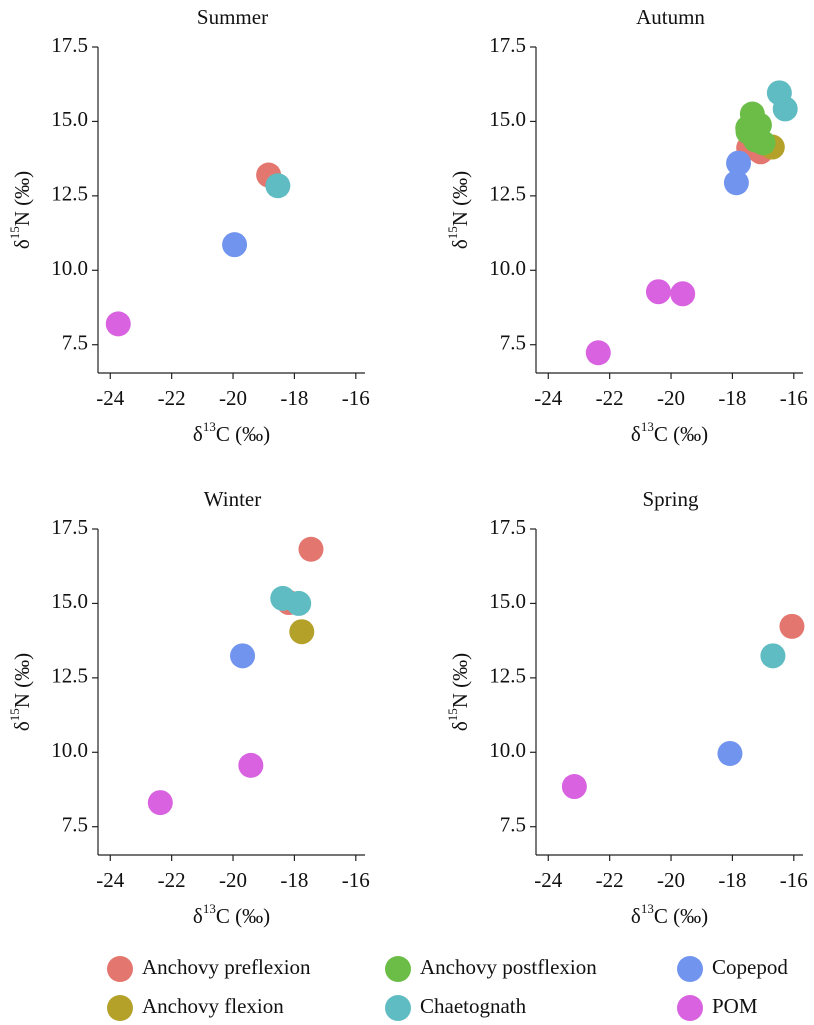  Describe the element at coordinates (226, 967) in the screenshot. I see `legend-label: Anchovy preflexion` at that location.